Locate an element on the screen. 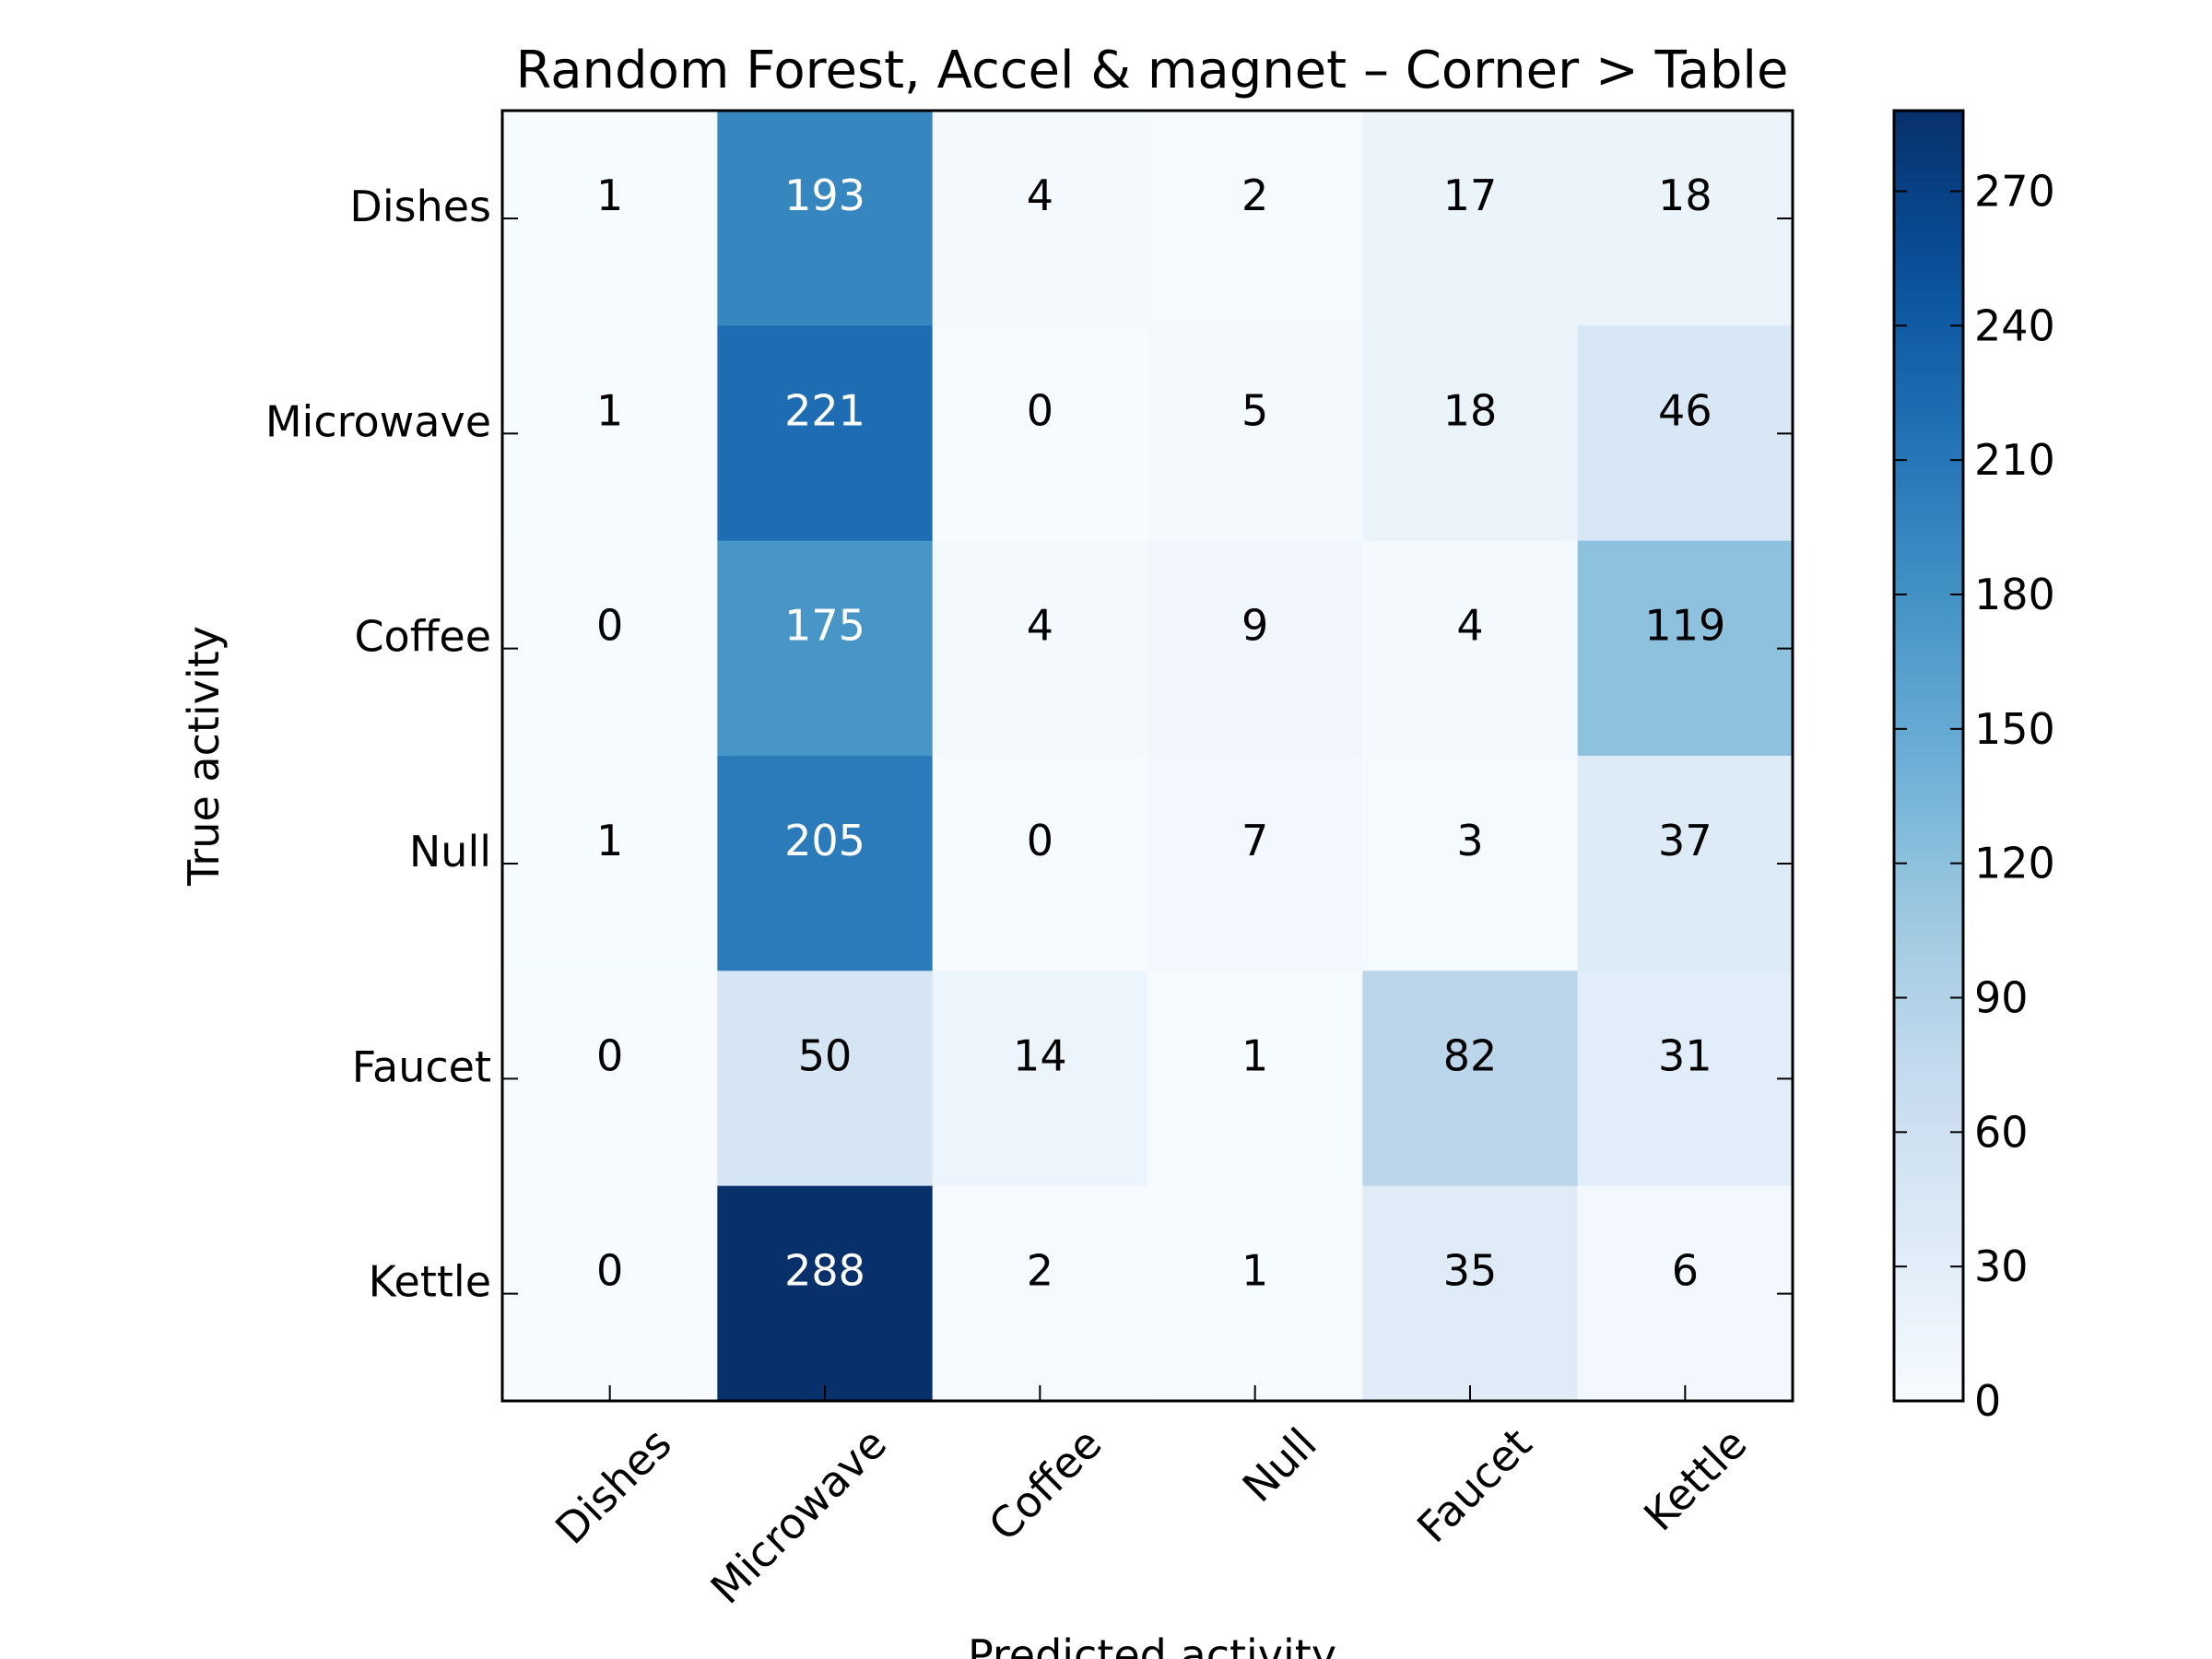  x-tick-label: Microwave is located at coordinates (799, 1516).